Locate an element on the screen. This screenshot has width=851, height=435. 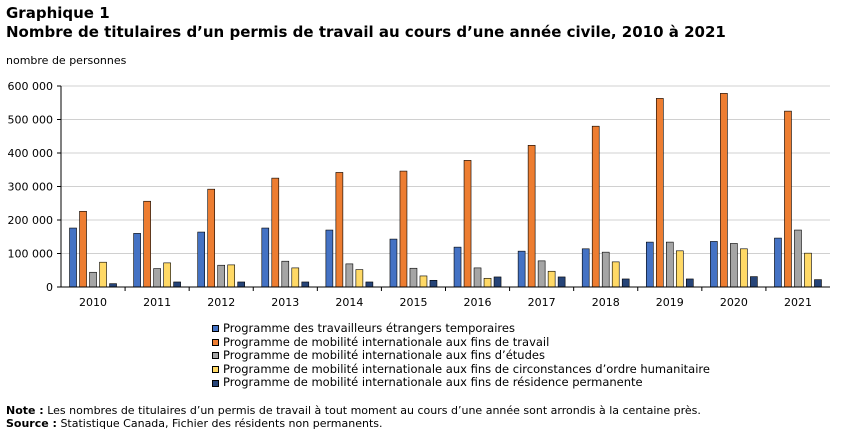
x-tick-label: 2012 is located at coordinates (221, 302).